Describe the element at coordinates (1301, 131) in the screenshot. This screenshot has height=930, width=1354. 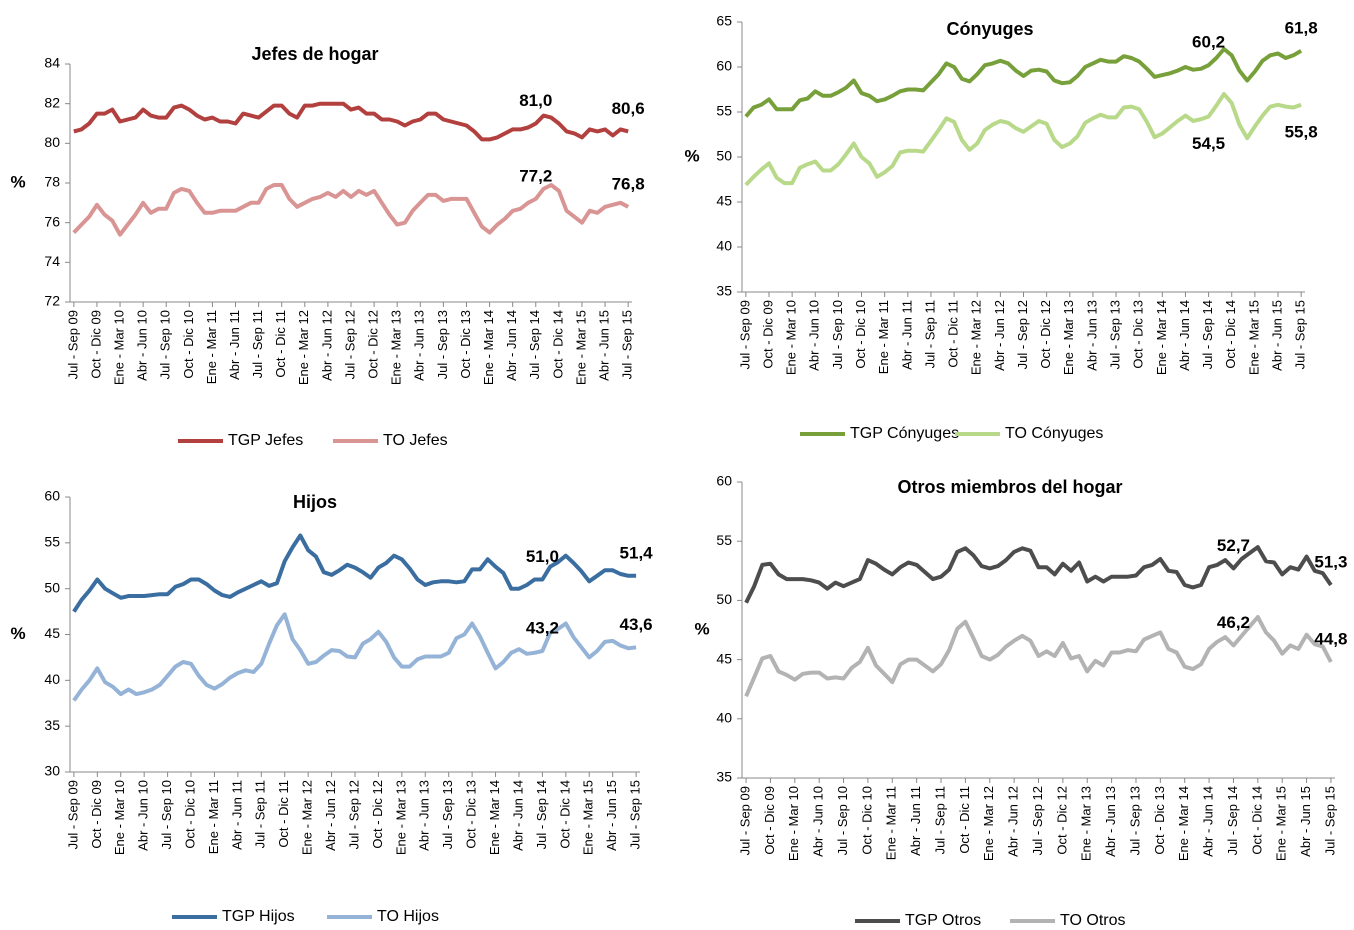
I see `data-label: 55,8` at that location.